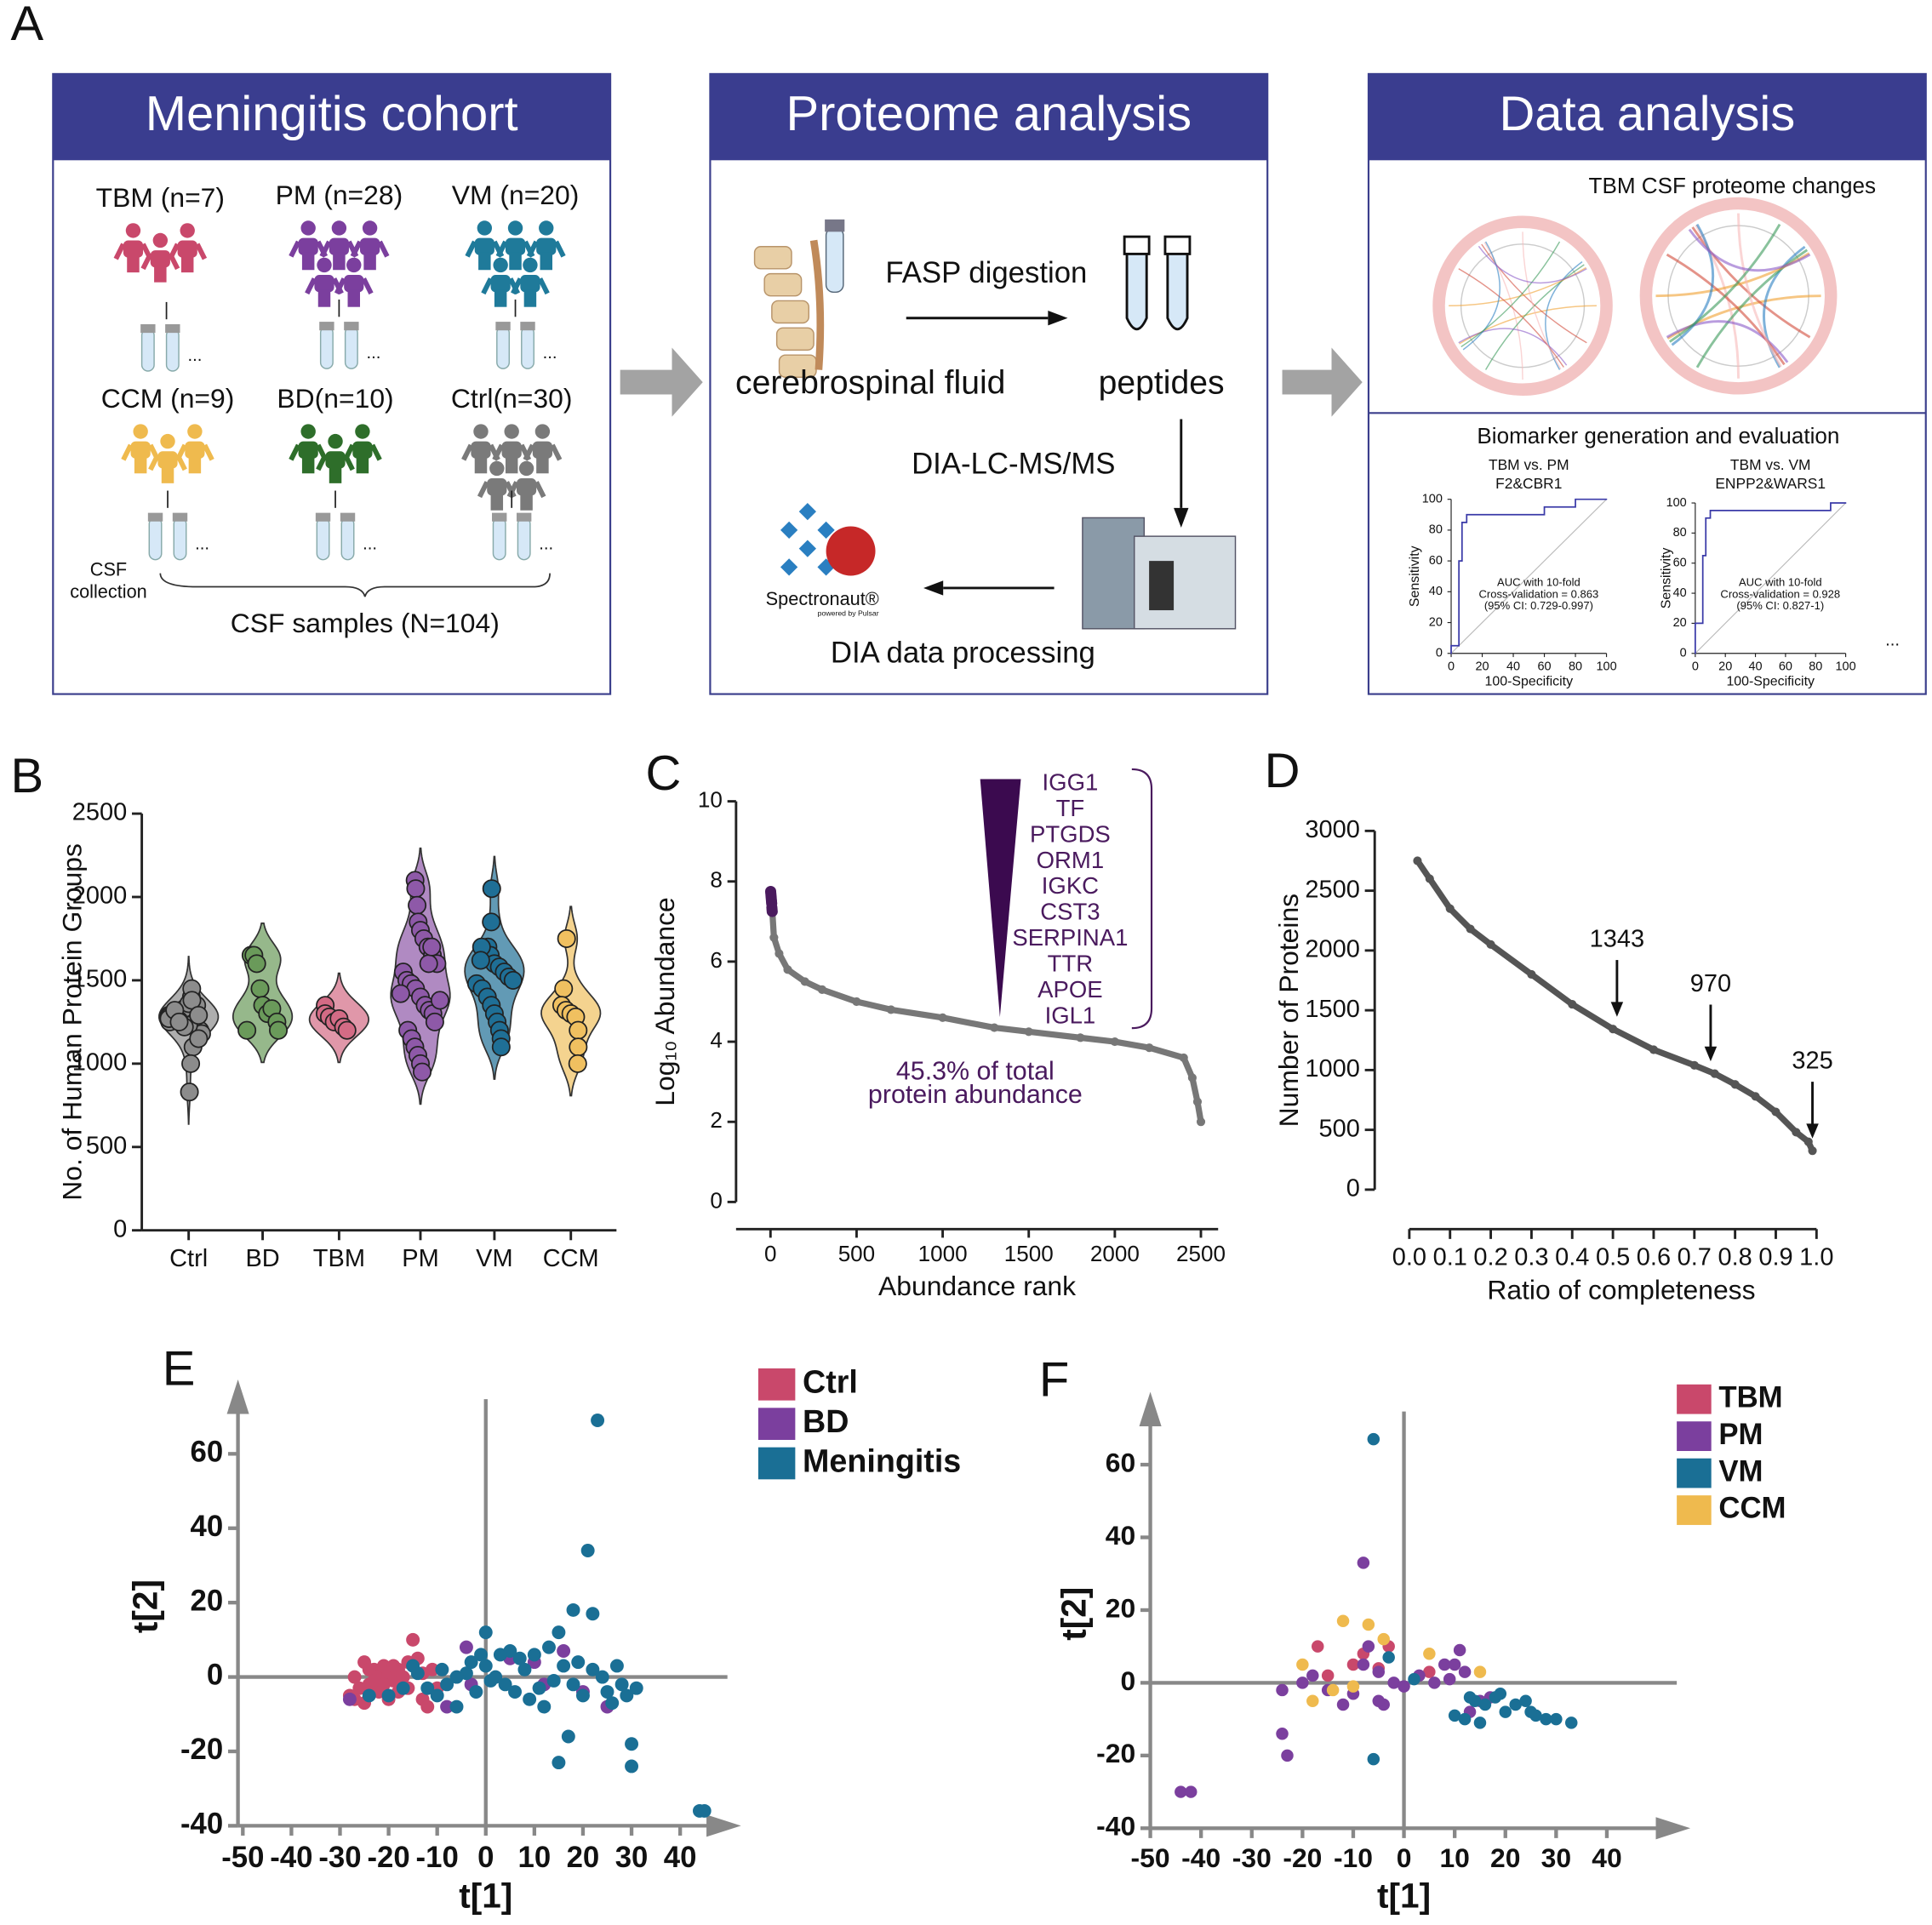 The width and height of the screenshot is (1932, 1925). What do you see at coordinates (339, 195) in the screenshot?
I see `group-label: PM (n=28)` at bounding box center [339, 195].